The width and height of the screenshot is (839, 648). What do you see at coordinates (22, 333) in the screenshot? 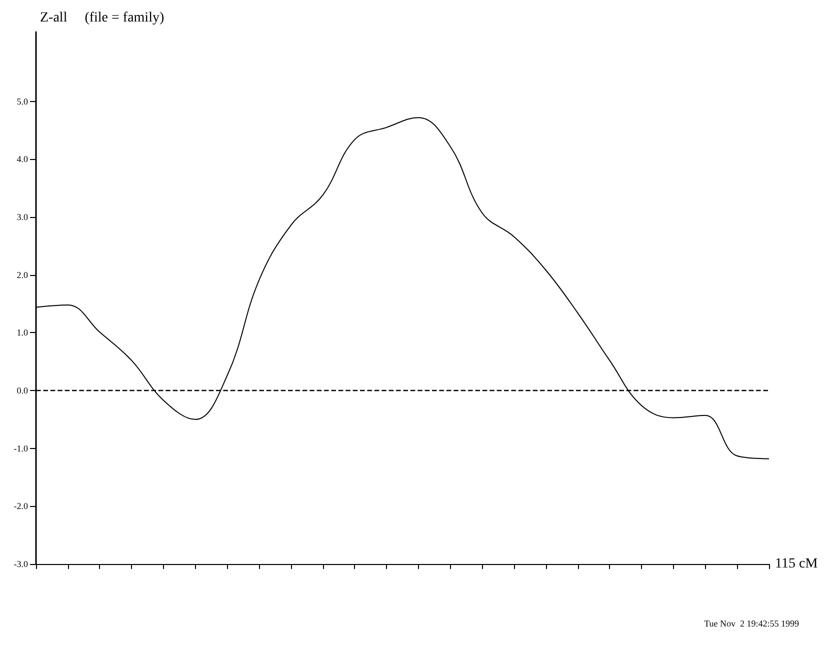
I see `y-tick-label: 1.0` at bounding box center [22, 333].